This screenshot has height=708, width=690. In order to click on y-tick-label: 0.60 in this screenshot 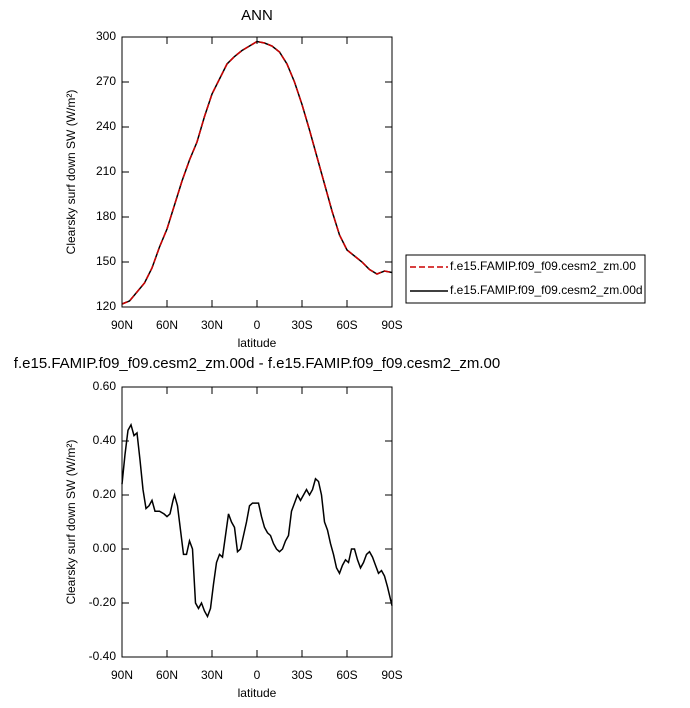, I will do `click(105, 386)`.